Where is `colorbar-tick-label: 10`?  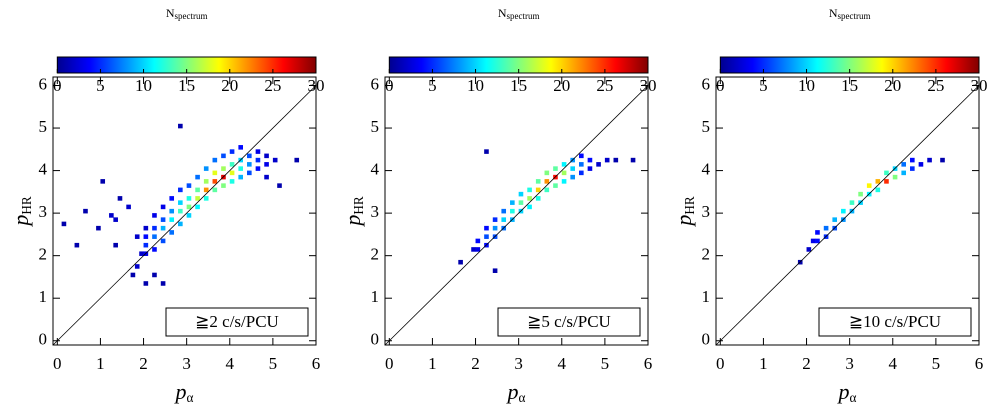 colorbar-tick-label: 10 is located at coordinates (143, 85).